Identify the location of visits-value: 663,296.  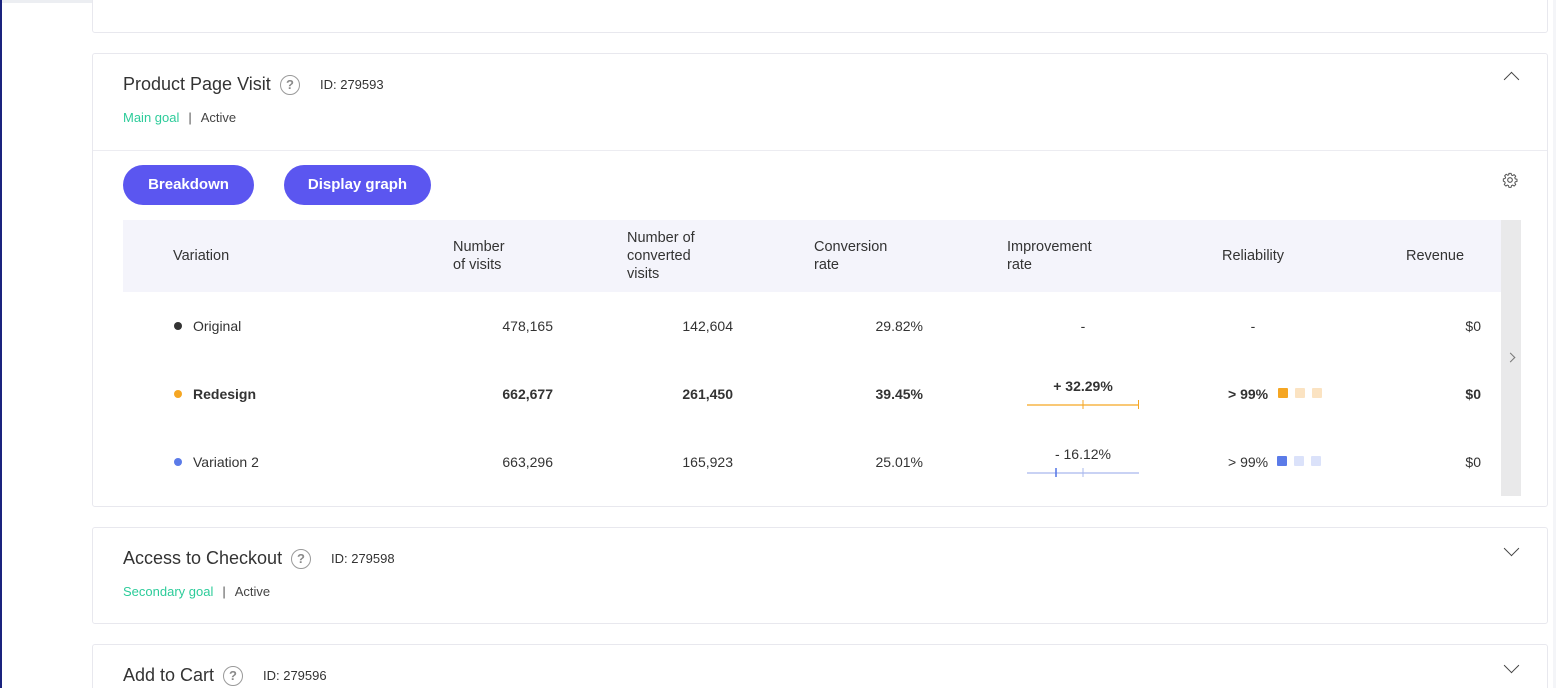
(527, 462).